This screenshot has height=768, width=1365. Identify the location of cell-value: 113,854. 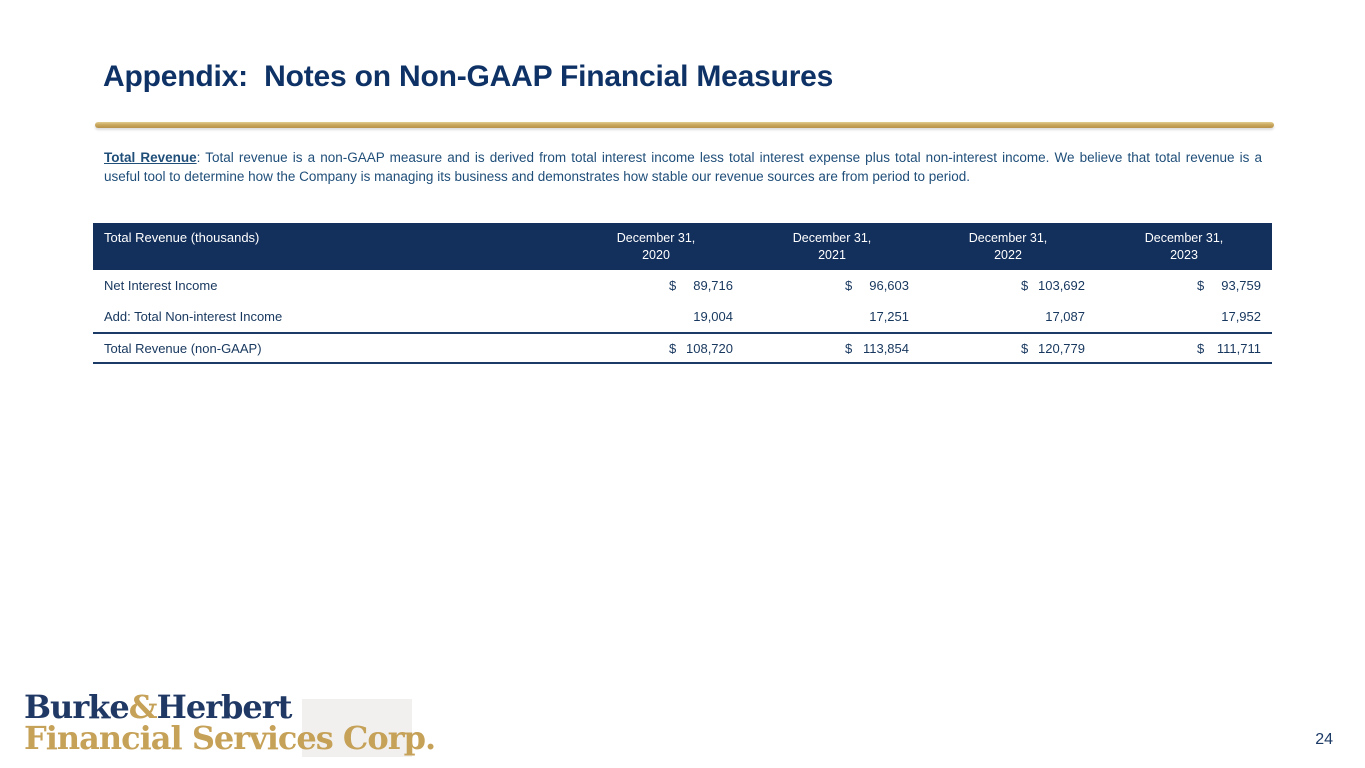
(885, 348).